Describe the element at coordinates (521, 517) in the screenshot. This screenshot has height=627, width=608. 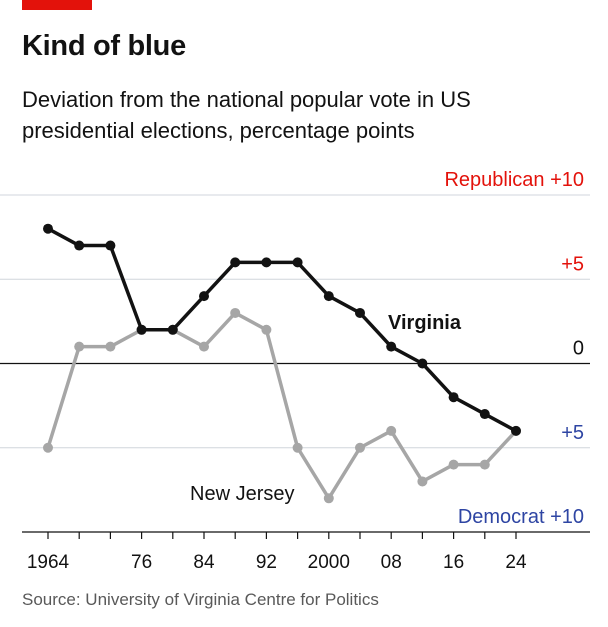
I see `y-axis-label: Democrat +10` at that location.